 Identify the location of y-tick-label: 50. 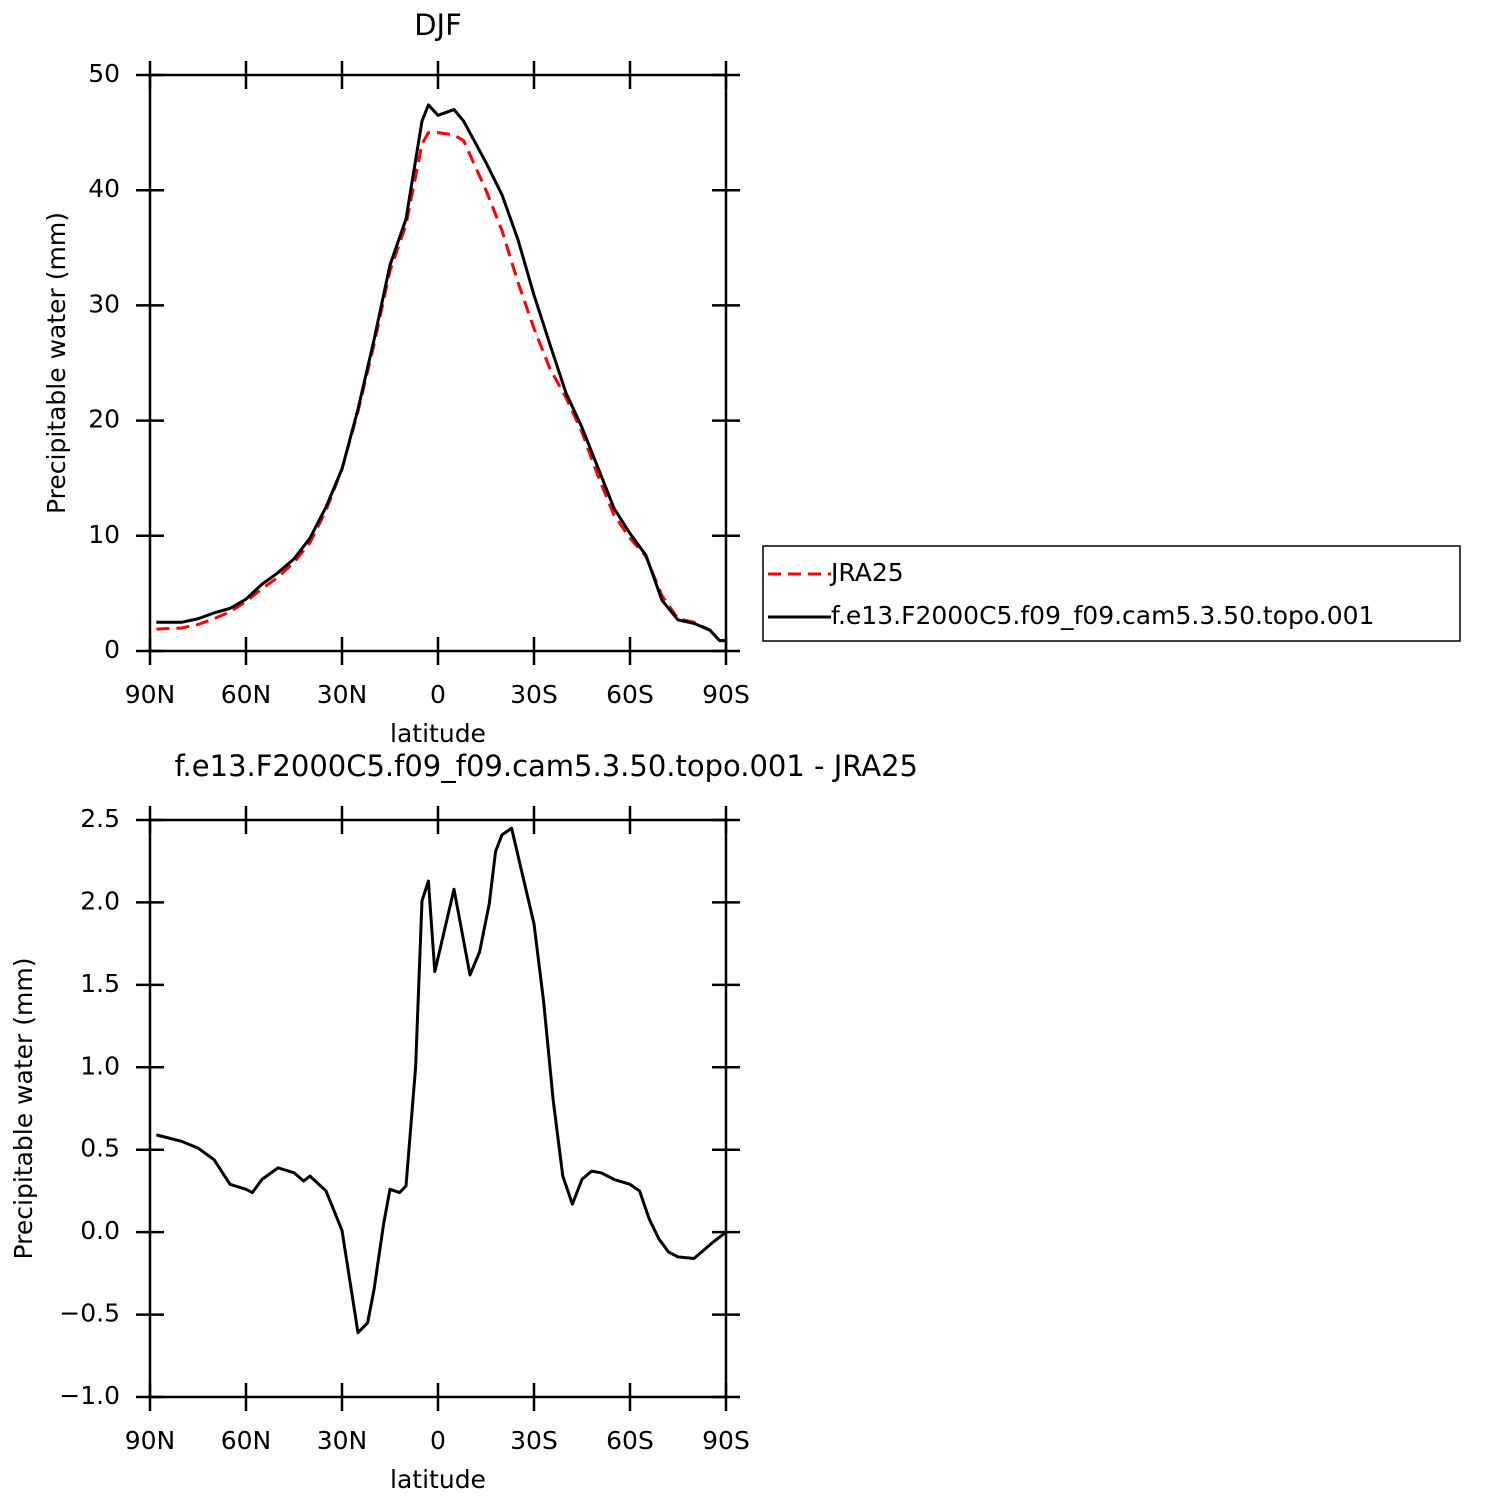
(104, 73).